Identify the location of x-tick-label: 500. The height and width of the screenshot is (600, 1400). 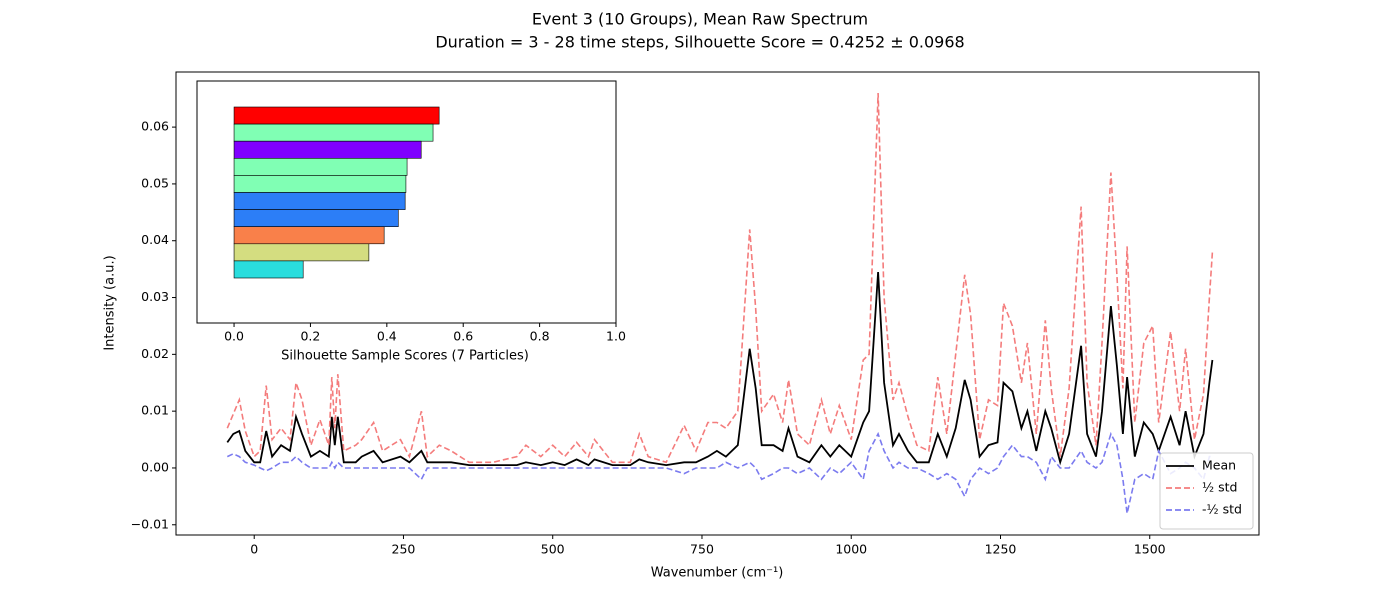
(553, 549).